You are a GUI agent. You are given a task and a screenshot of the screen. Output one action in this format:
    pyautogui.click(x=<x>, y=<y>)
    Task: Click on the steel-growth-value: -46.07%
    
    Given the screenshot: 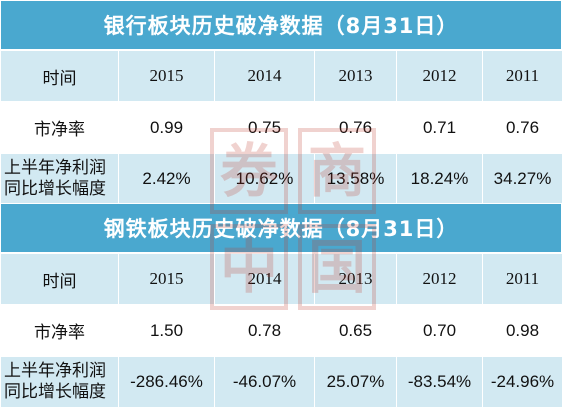 What is the action you would take?
    pyautogui.click(x=265, y=382)
    